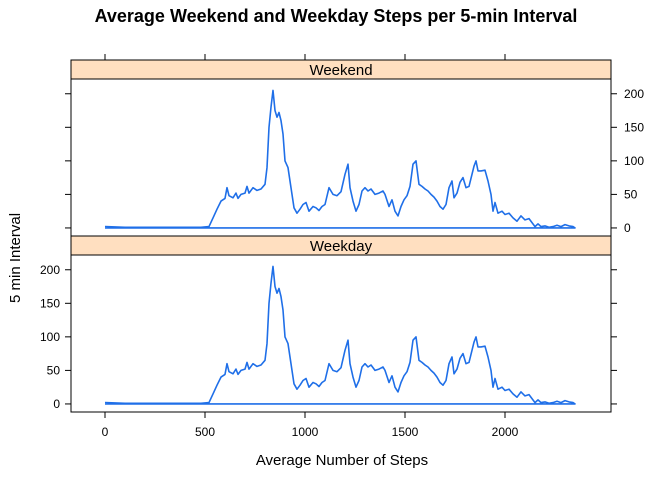  I want to click on x-tick-label: 1000, so click(305, 432).